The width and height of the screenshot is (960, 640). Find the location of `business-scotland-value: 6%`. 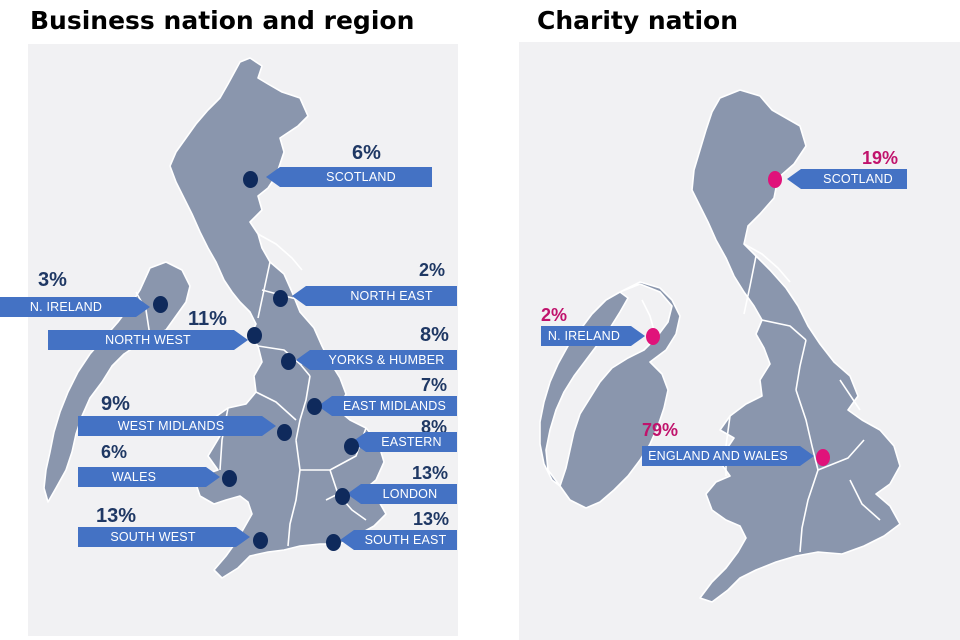

business-scotland-value: 6% is located at coordinates (366, 153).